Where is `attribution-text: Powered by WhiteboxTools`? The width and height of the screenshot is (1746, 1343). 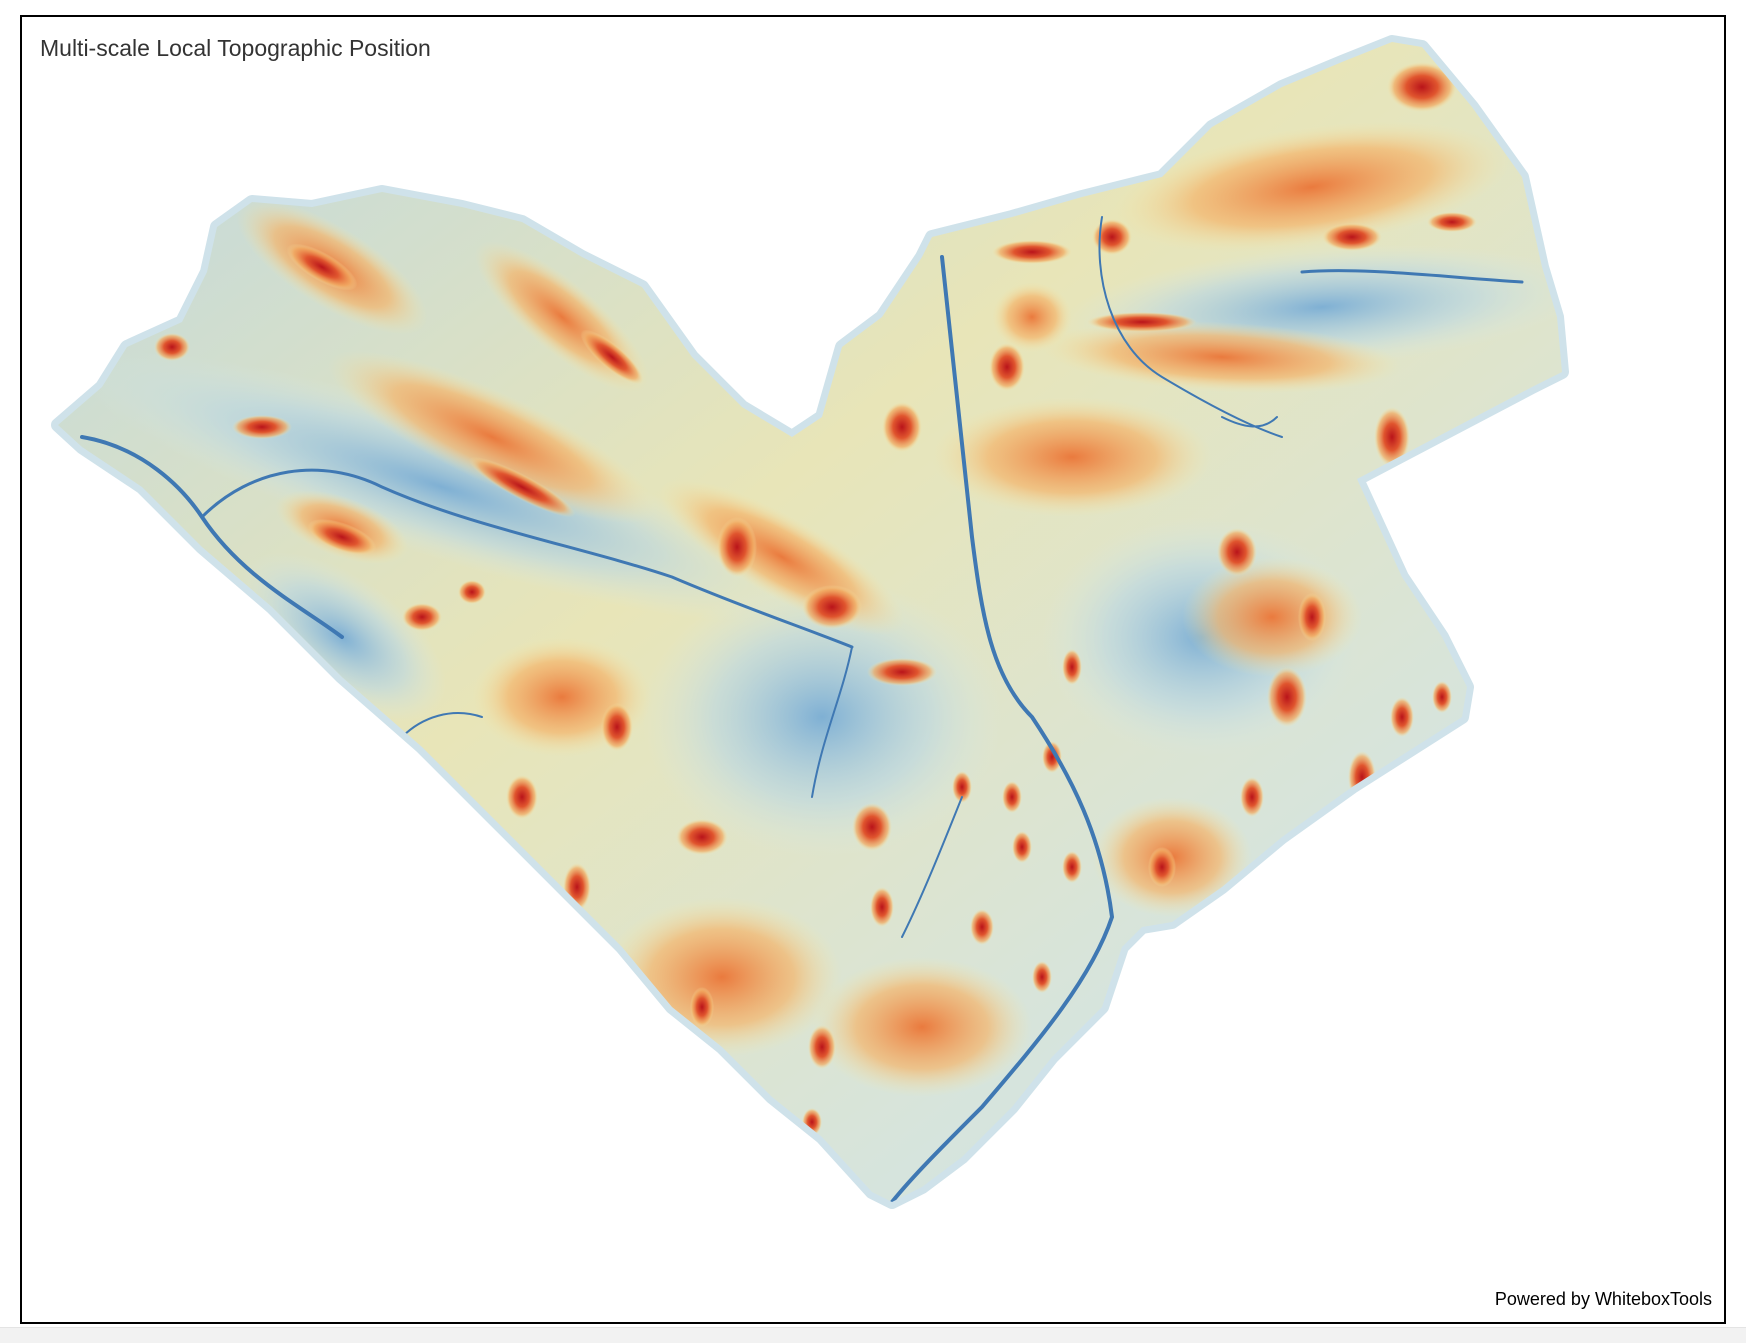 attribution-text: Powered by WhiteboxTools is located at coordinates (1603, 1299).